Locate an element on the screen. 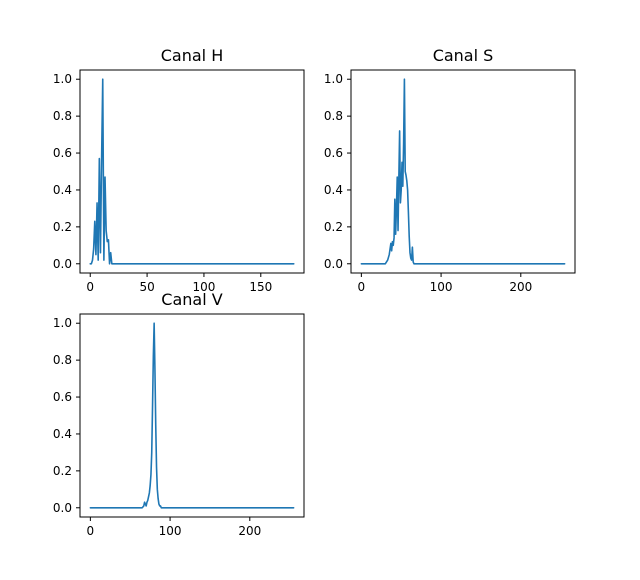  subplot-title: Canal H is located at coordinates (192, 55).